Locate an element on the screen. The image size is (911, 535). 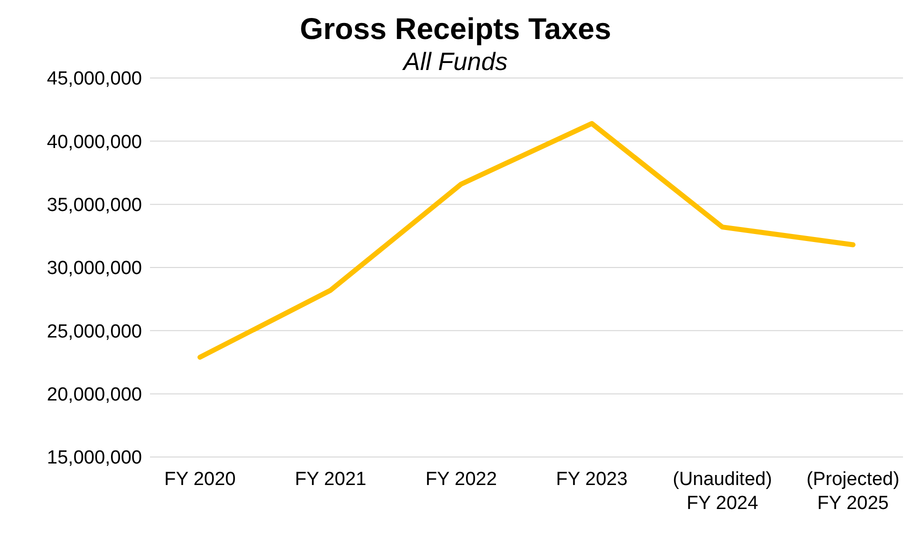
chart-subtitle: All Funds is located at coordinates (455, 62).